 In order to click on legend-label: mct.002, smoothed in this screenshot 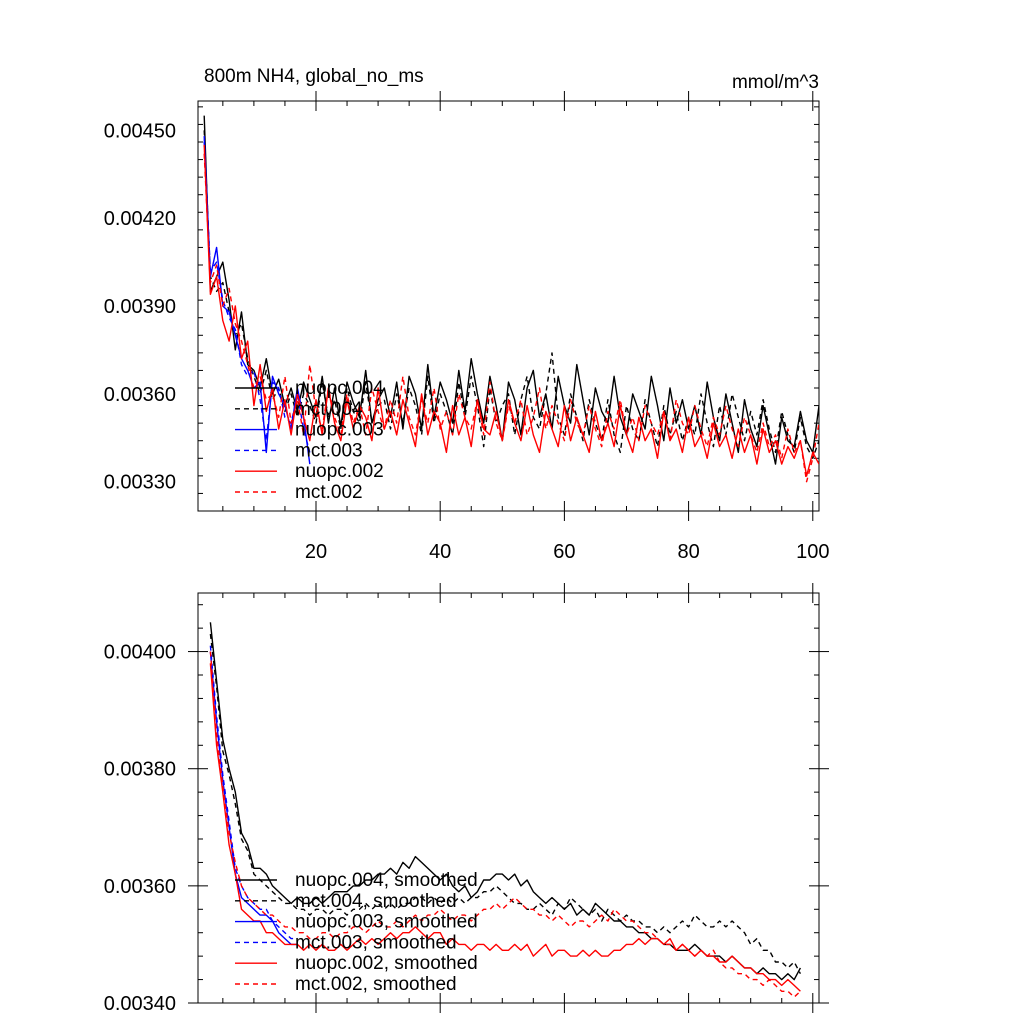, I will do `click(376, 984)`.